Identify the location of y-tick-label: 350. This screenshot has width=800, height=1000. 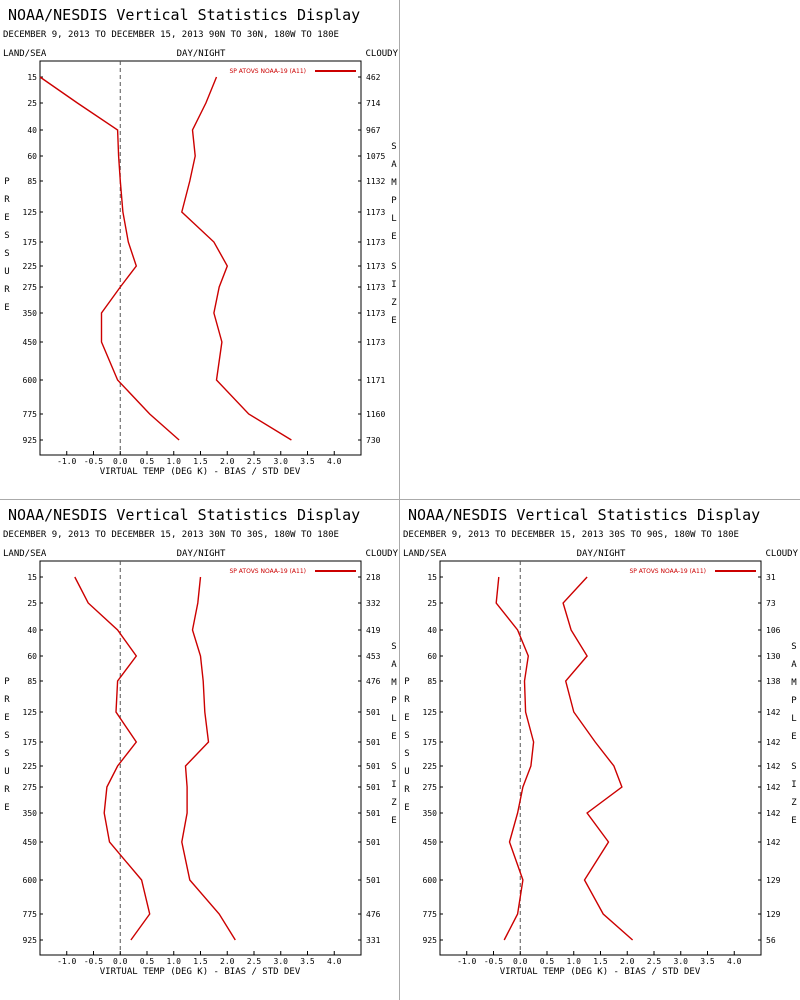
(30, 813).